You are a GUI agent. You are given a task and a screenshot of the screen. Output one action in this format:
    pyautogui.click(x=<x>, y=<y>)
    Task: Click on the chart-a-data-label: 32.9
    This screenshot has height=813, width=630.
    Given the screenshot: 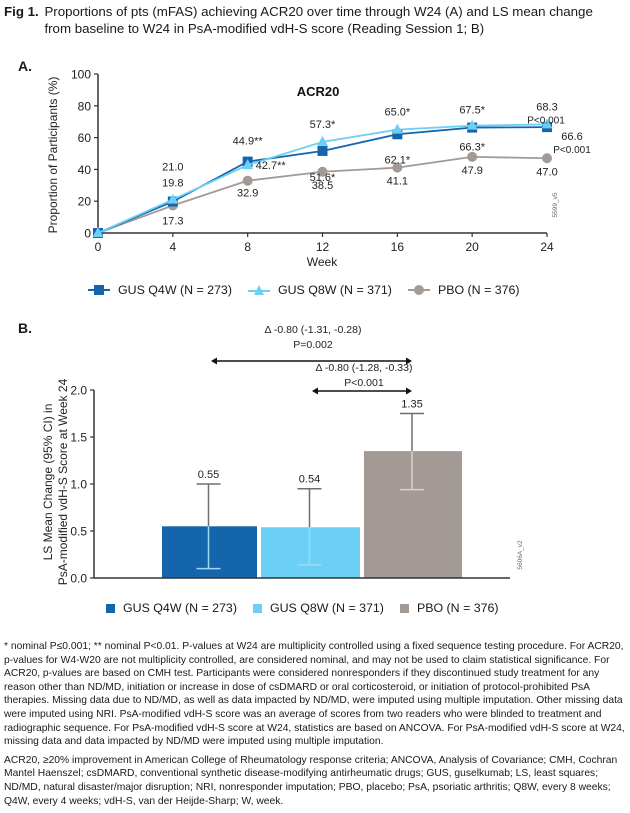 What is the action you would take?
    pyautogui.click(x=247, y=194)
    